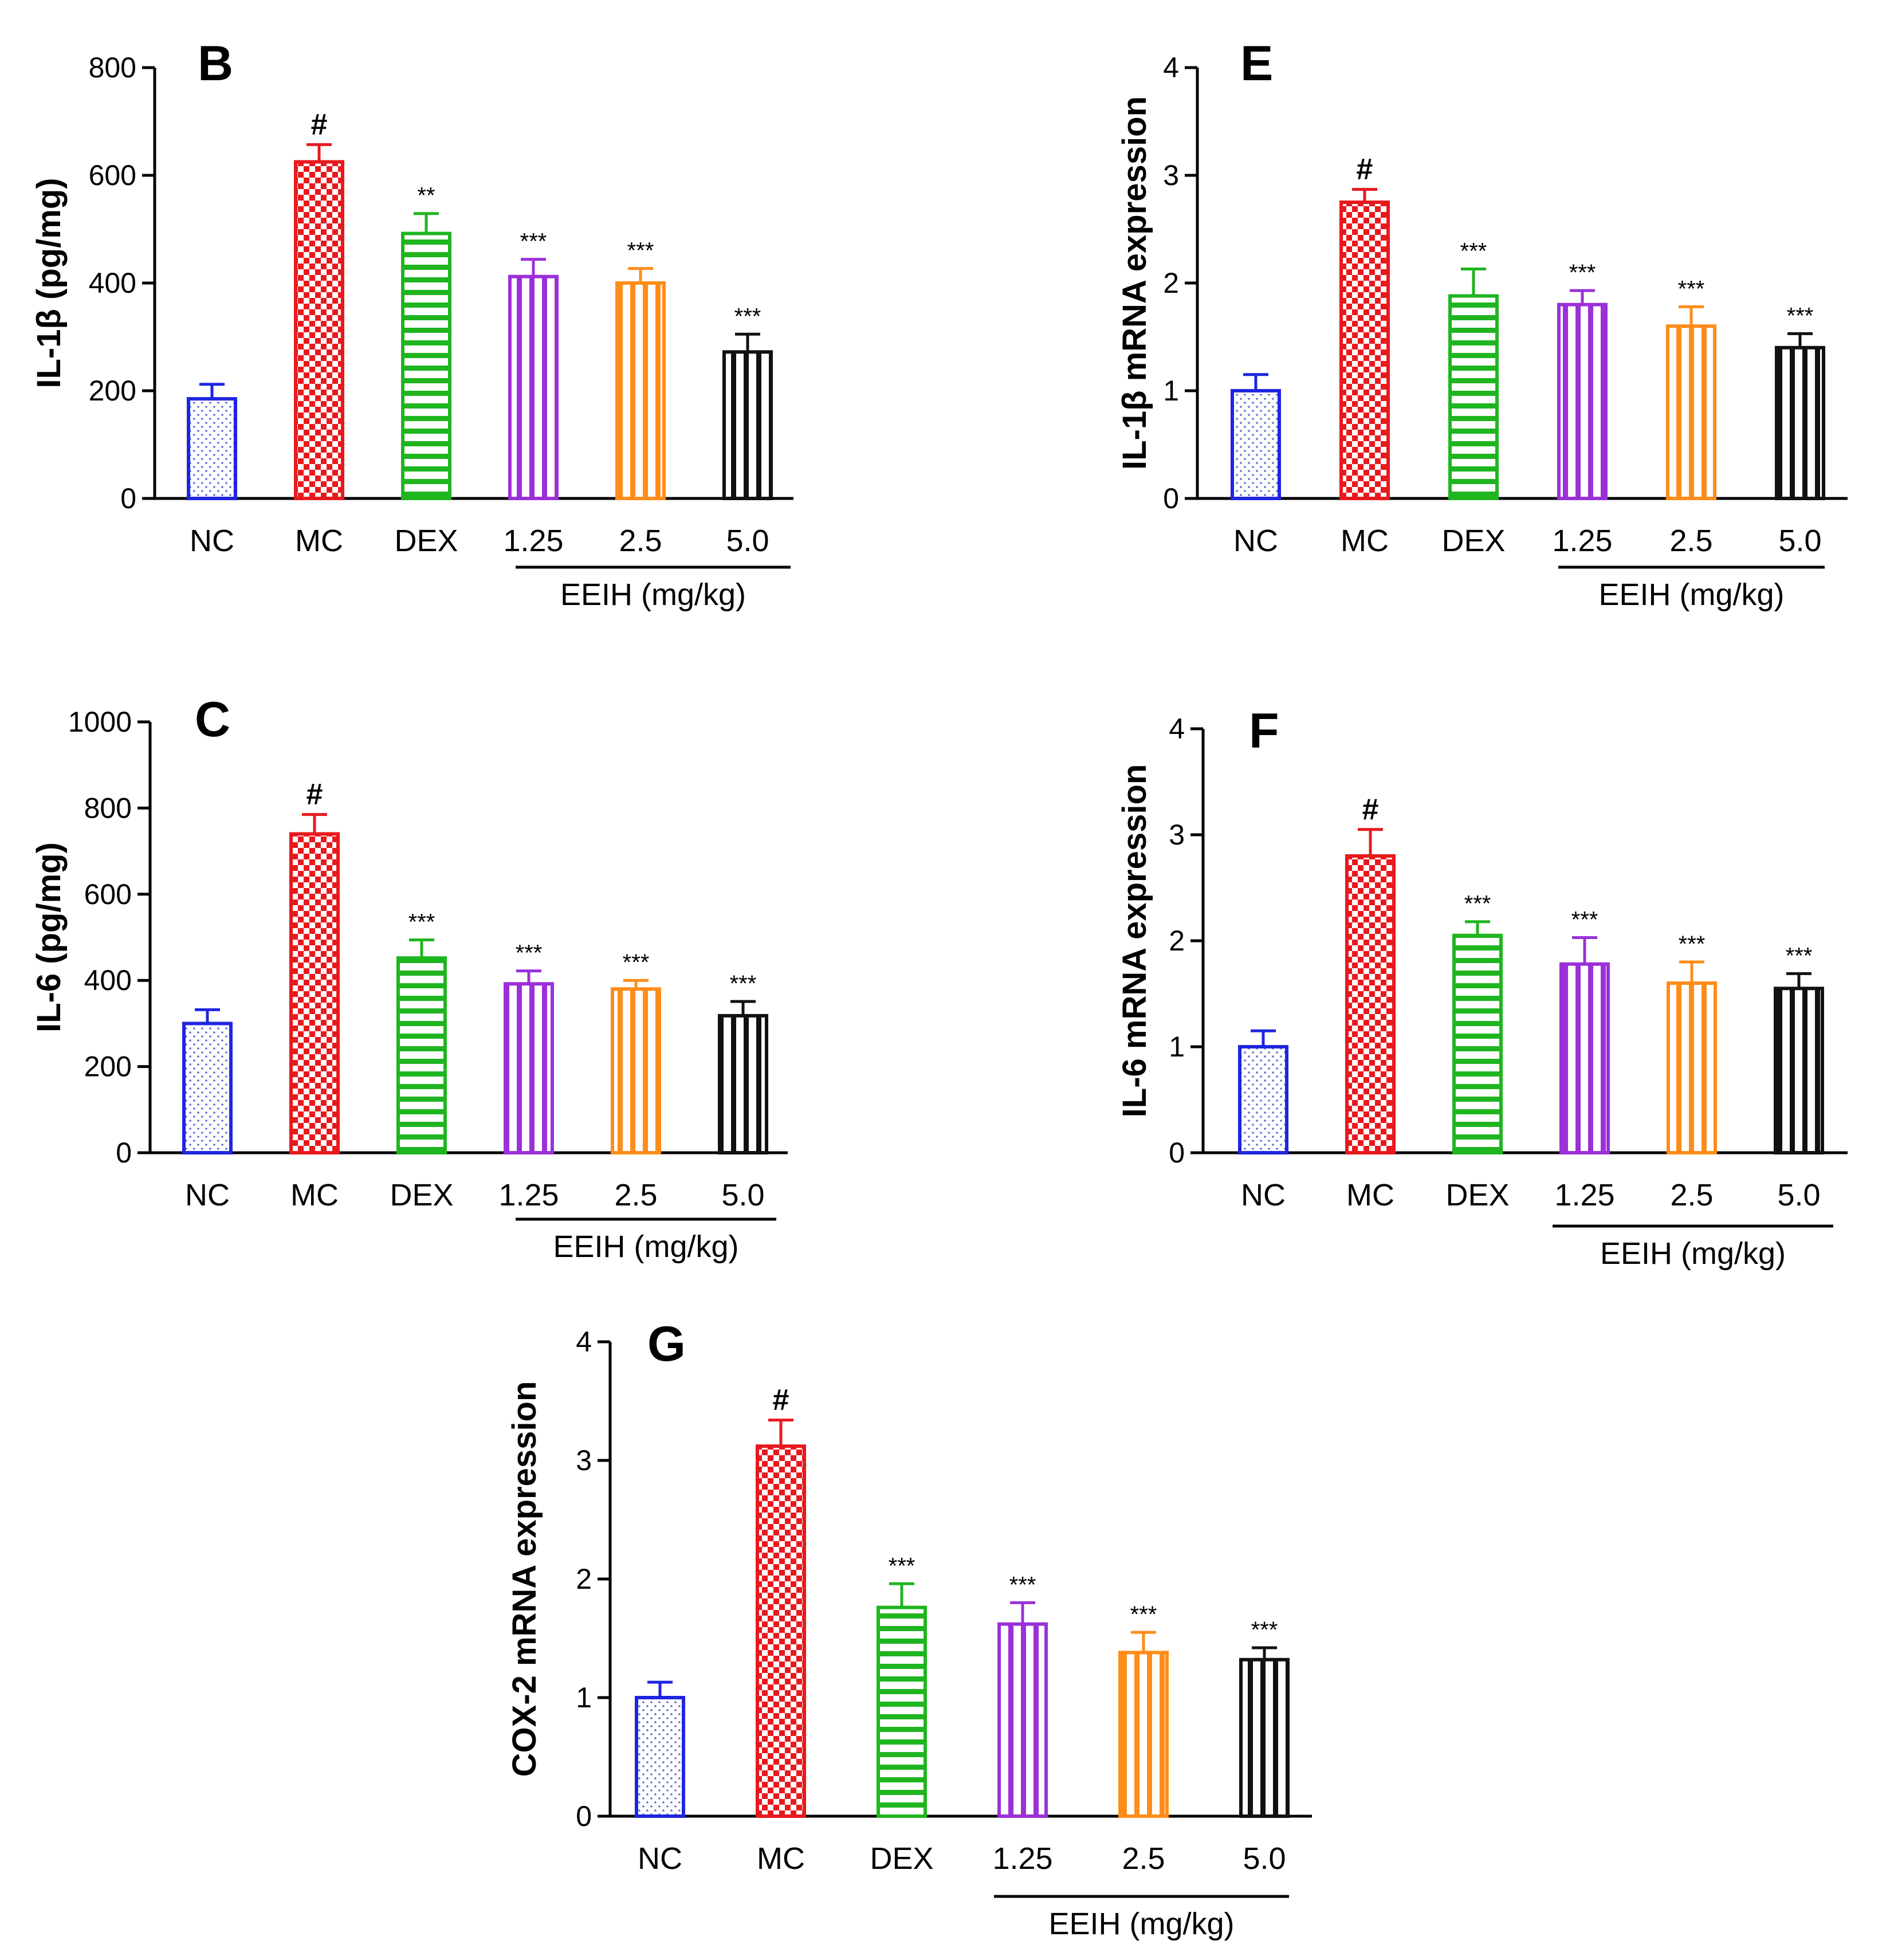 The width and height of the screenshot is (1894, 1960). Describe the element at coordinates (666, 1344) in the screenshot. I see `panel-letter: G` at that location.